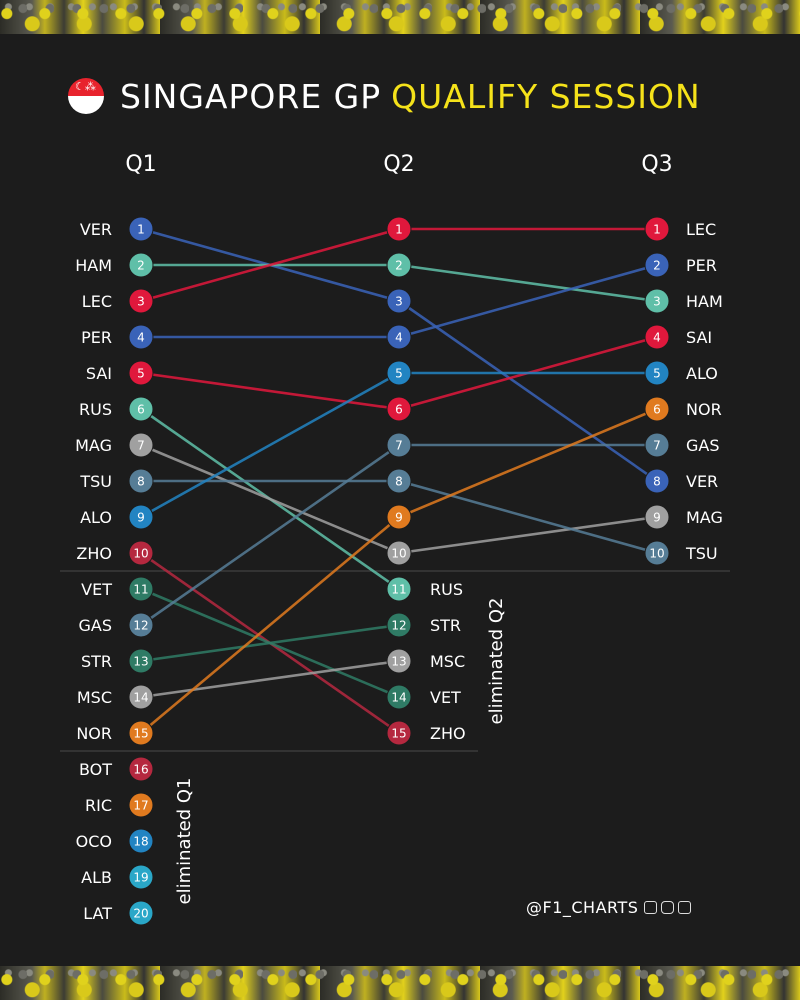 The width and height of the screenshot is (800, 1000). Describe the element at coordinates (140, 914) in the screenshot. I see `position-label-lat-q1: 20` at that location.